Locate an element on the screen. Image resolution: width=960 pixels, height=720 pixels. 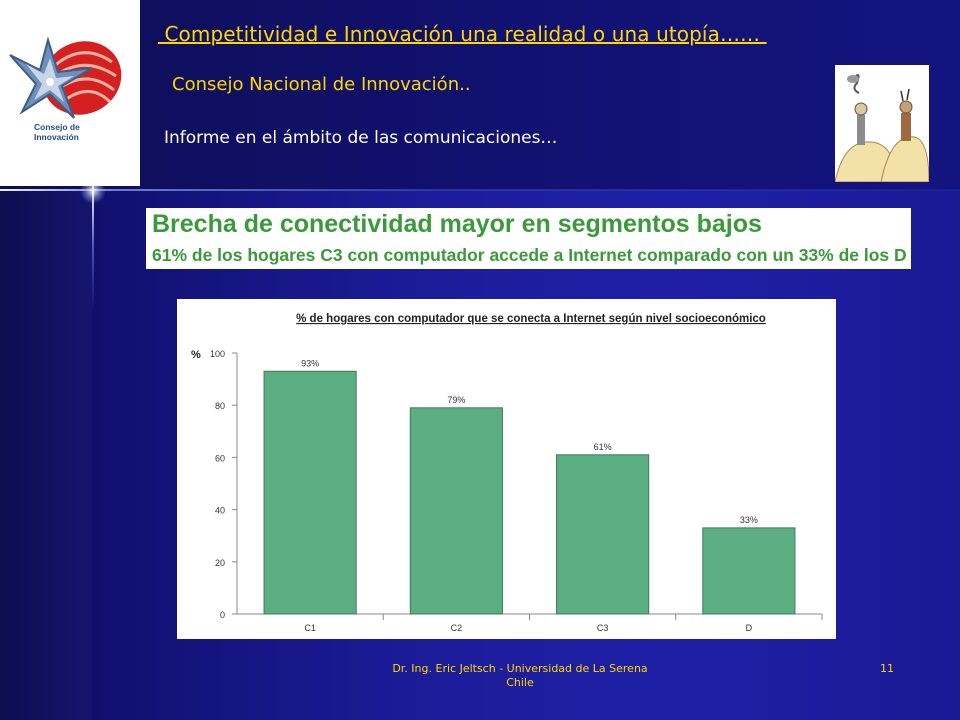
consejo-logo: Consejo de Innovación is located at coordinates (70, 93).